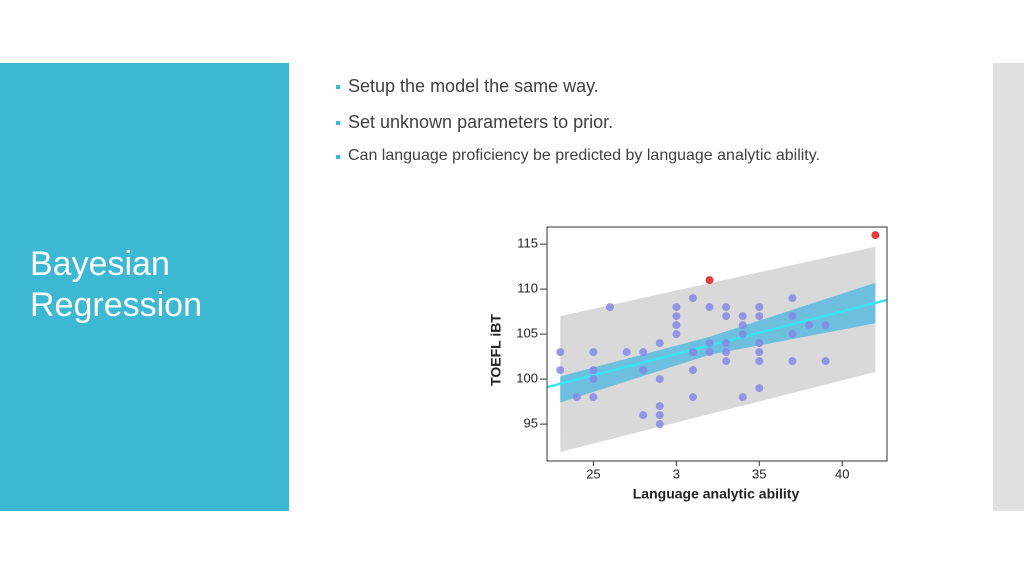 Image resolution: width=1024 pixels, height=576 pixels. What do you see at coordinates (593, 473) in the screenshot?
I see `x-tick-label: 25` at bounding box center [593, 473].